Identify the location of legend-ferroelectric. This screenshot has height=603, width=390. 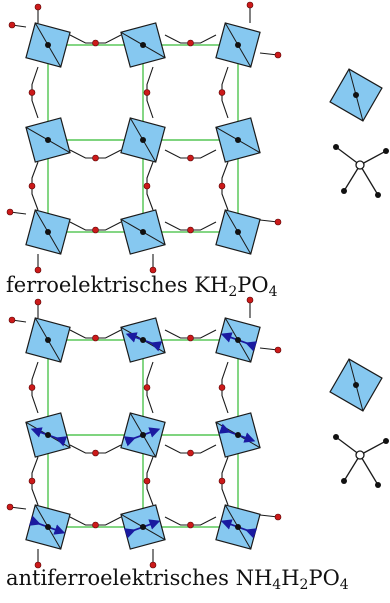
(359, 133).